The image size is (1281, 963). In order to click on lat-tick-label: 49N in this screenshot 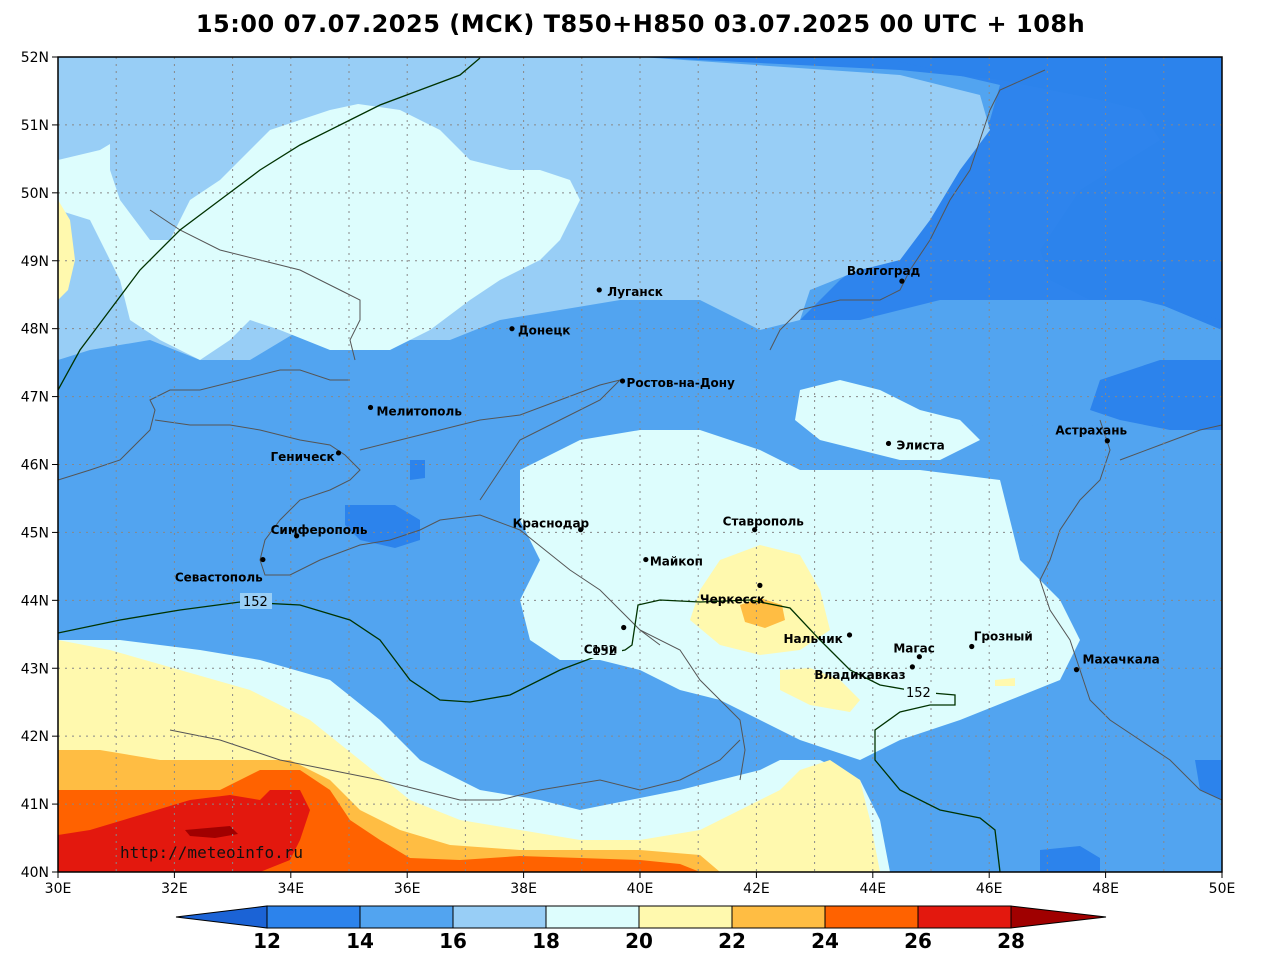, I will do `click(35, 262)`.